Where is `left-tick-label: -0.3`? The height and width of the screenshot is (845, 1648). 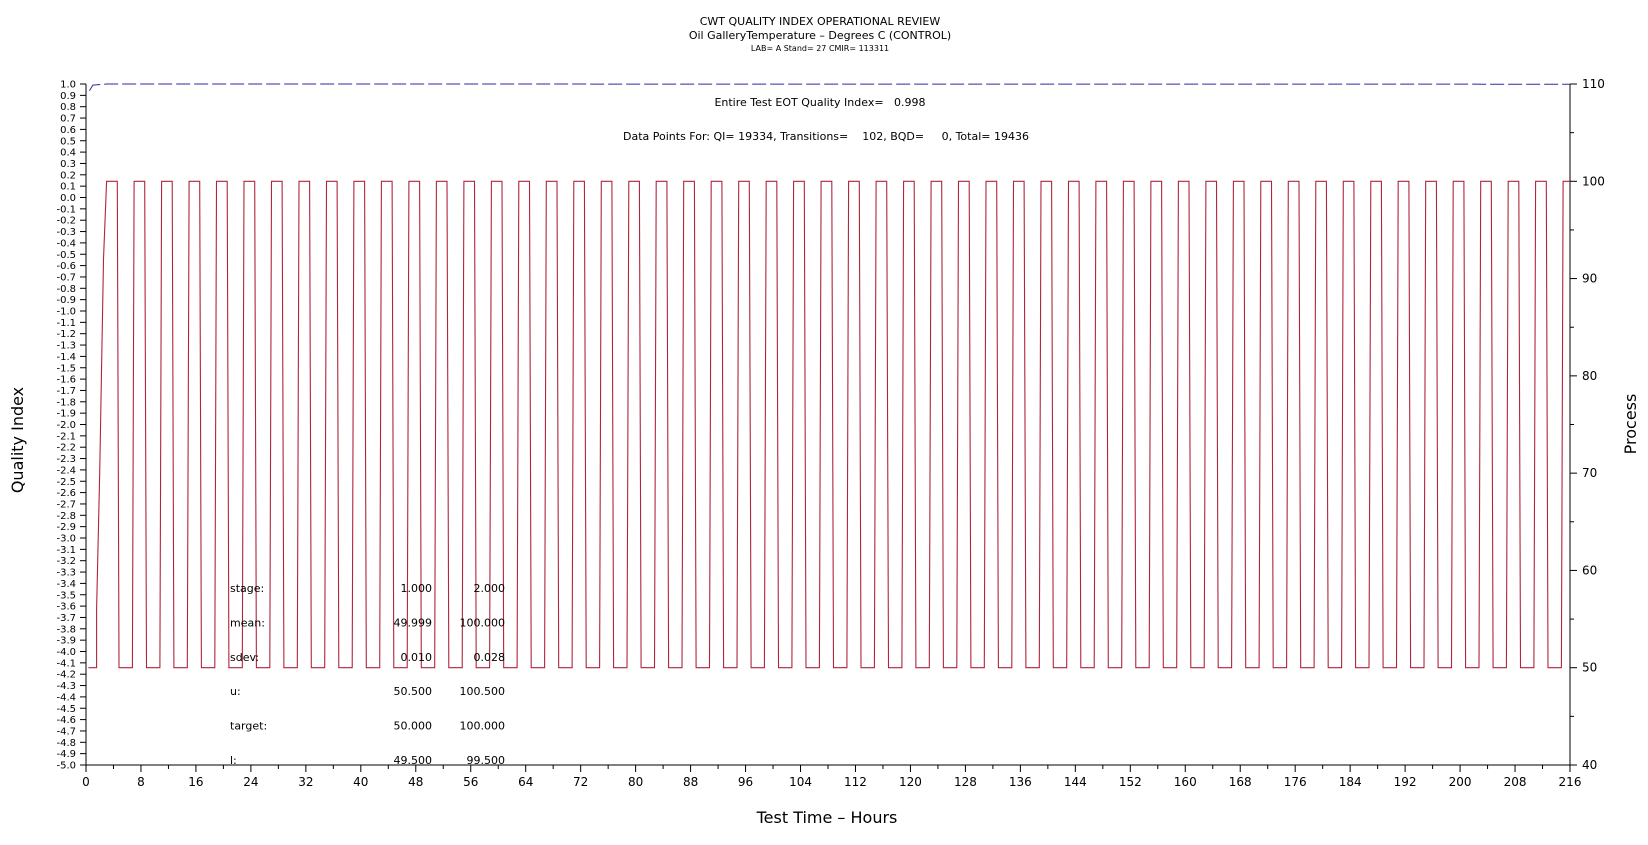
left-tick-label: -0.3 is located at coordinates (66, 232).